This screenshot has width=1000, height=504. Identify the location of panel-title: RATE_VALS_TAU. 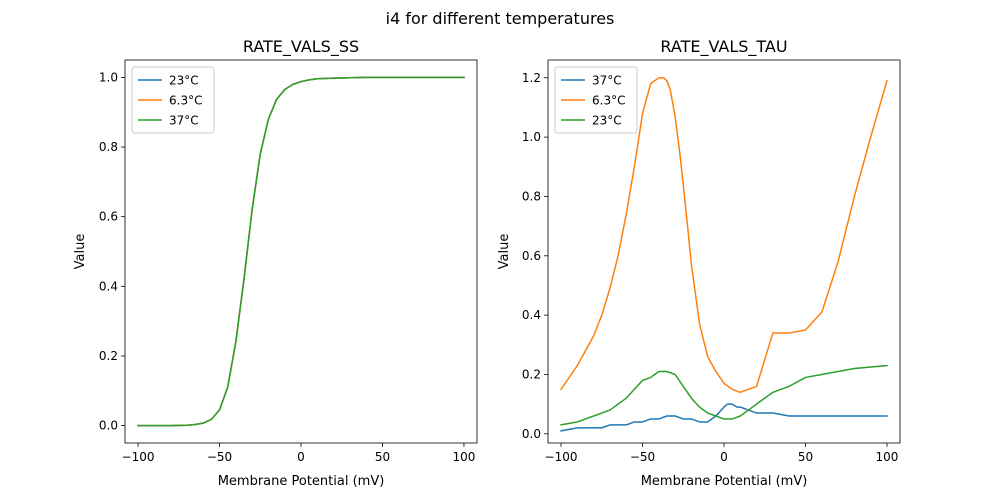
(723, 47).